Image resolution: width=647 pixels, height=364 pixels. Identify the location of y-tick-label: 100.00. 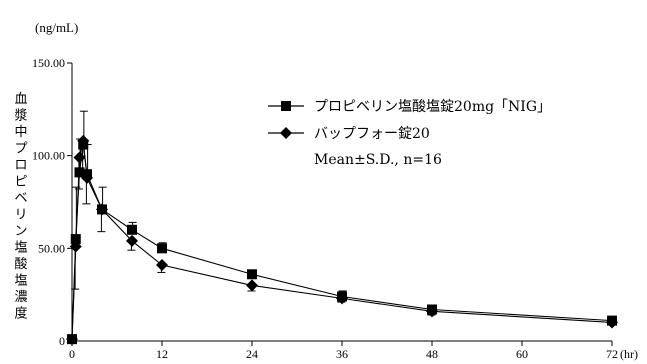
(48, 156).